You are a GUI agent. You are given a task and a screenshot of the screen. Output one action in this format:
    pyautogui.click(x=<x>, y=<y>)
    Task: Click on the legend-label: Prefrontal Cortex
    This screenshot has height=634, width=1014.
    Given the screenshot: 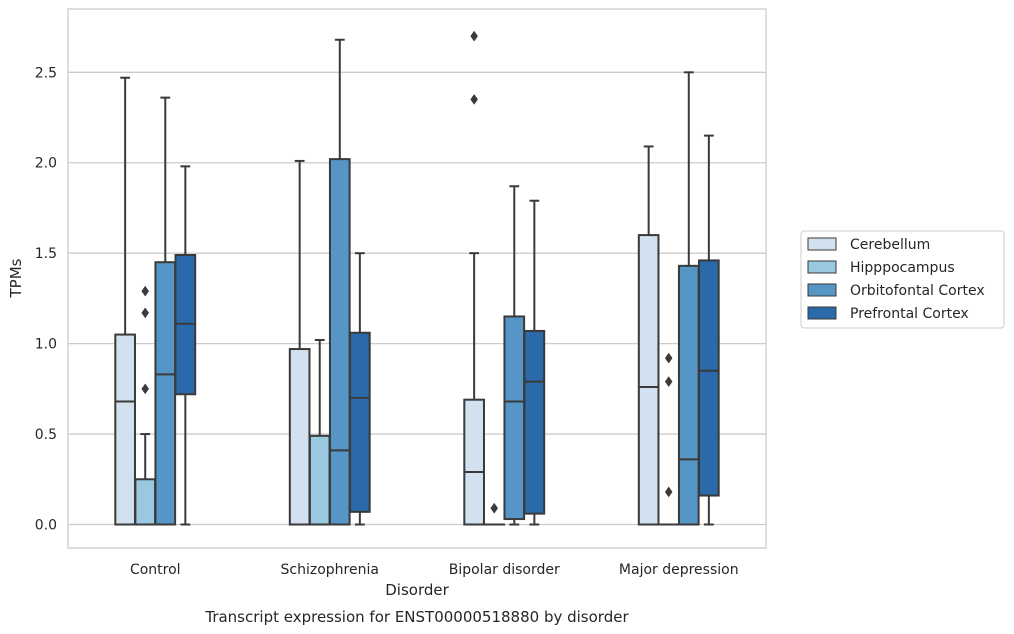 What is the action you would take?
    pyautogui.click(x=909, y=314)
    